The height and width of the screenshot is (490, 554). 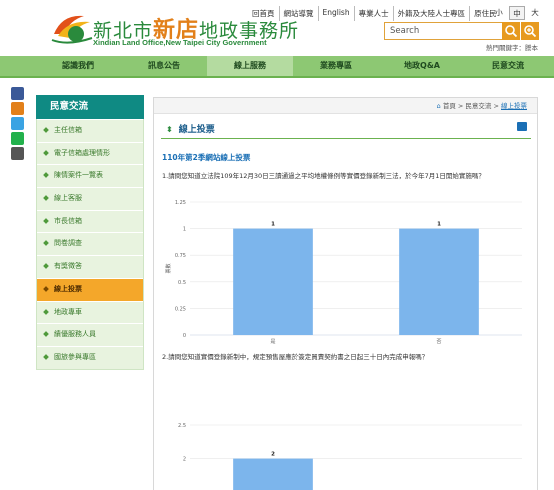 What do you see at coordinates (206, 157) in the screenshot?
I see `poll-title: 110年第2季網站線上投票` at bounding box center [206, 157].